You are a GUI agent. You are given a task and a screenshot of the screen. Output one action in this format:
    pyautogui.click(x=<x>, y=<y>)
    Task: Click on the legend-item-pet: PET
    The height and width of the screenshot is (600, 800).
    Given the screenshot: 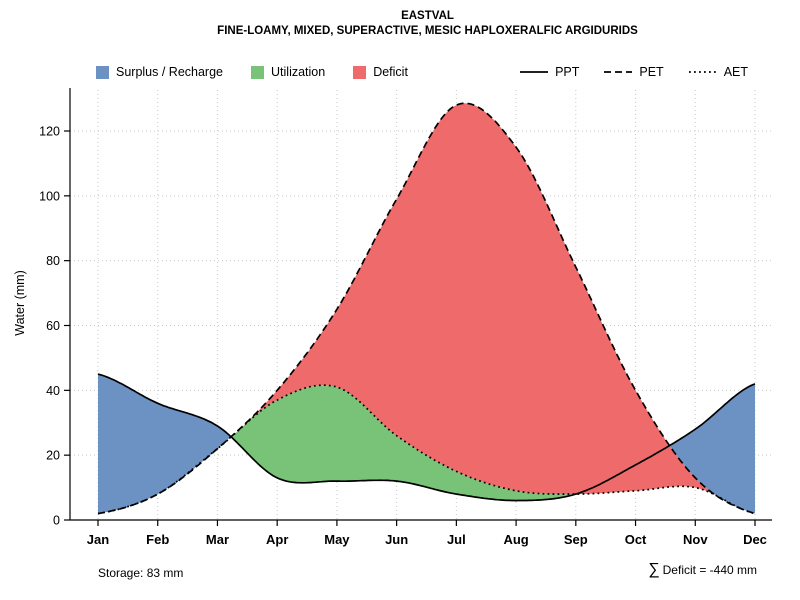 What is the action you would take?
    pyautogui.click(x=633, y=72)
    